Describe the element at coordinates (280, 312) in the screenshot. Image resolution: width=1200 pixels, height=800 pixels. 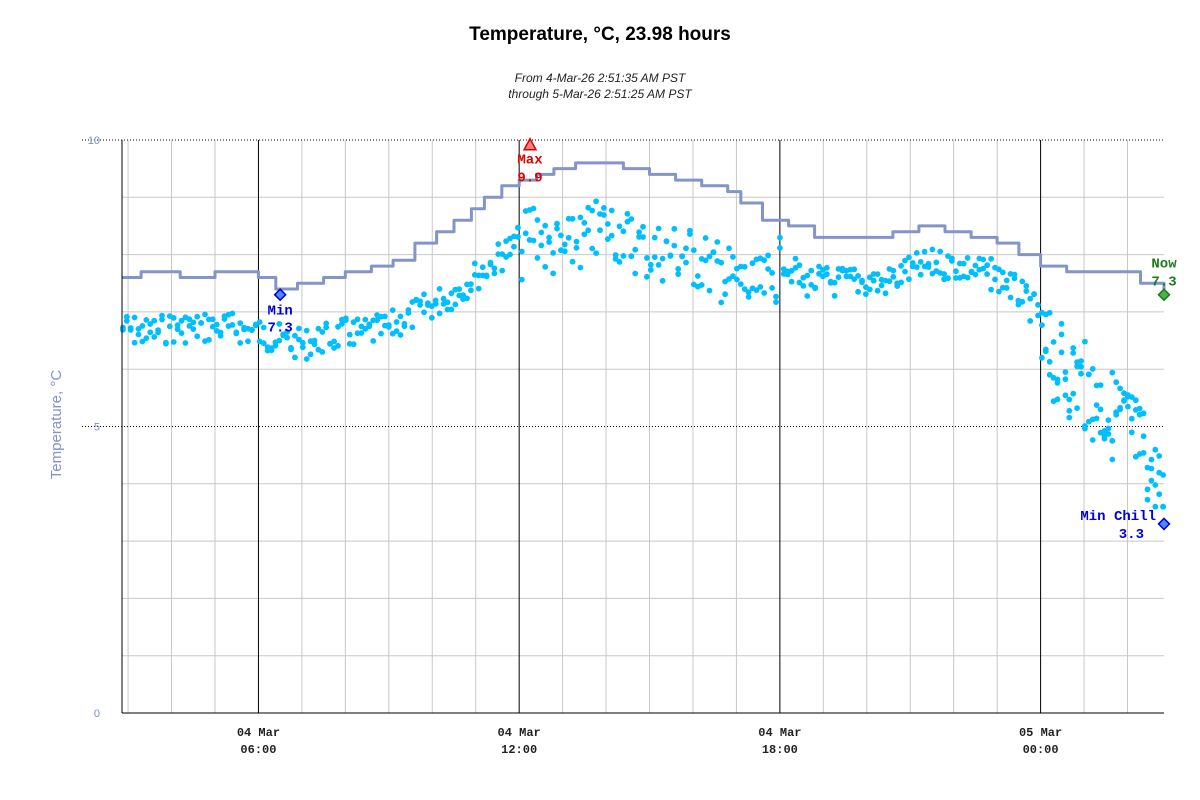
I see `min-label: Min` at that location.